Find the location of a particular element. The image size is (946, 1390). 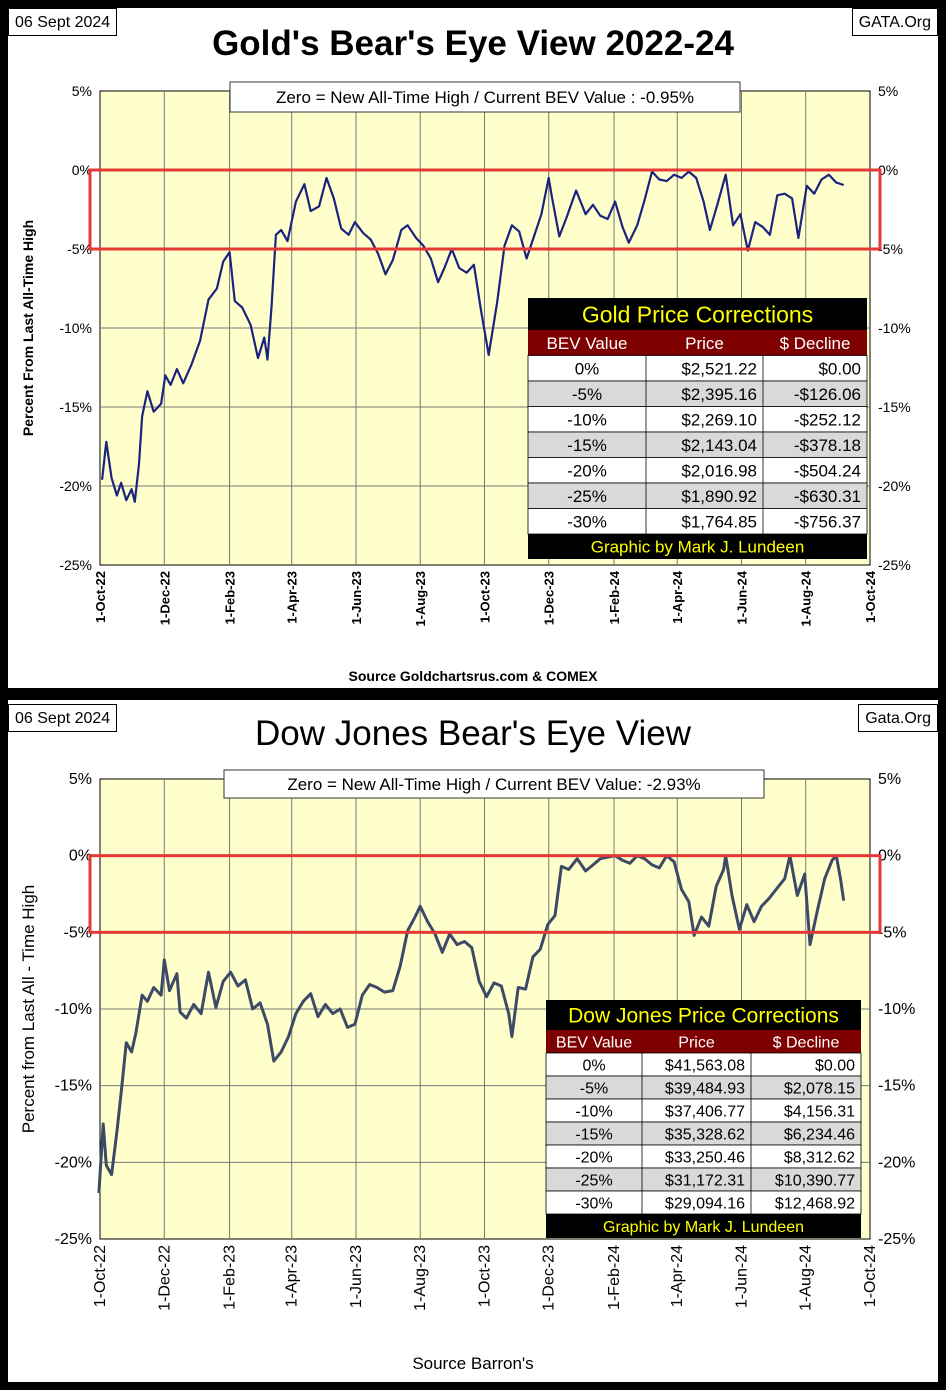

y-tick-label-right: -10% is located at coordinates (896, 1009).